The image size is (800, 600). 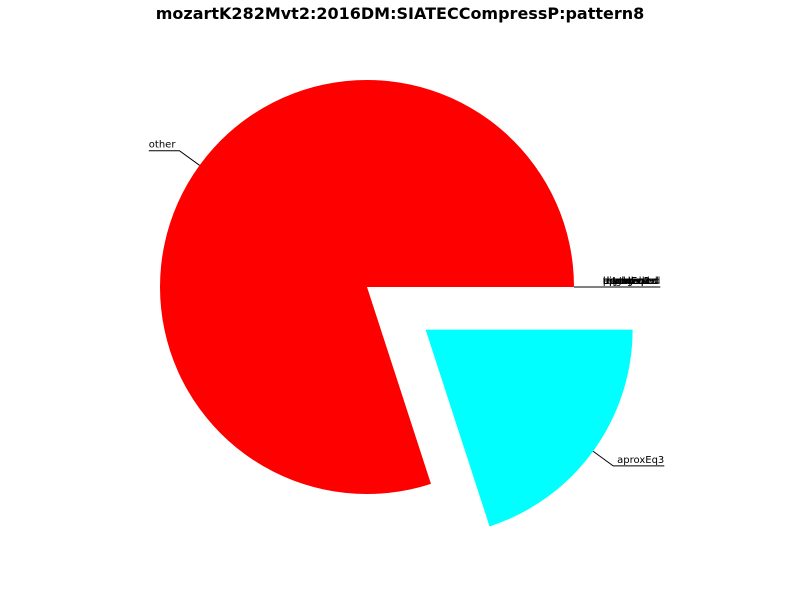 I want to click on leader-line-aproxeq3, so click(x=628, y=458).